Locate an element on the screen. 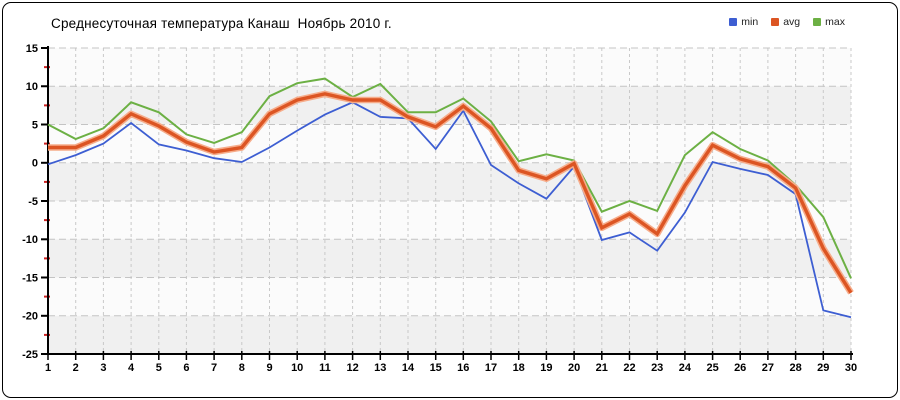  x-tick-label: 3 is located at coordinates (103, 368).